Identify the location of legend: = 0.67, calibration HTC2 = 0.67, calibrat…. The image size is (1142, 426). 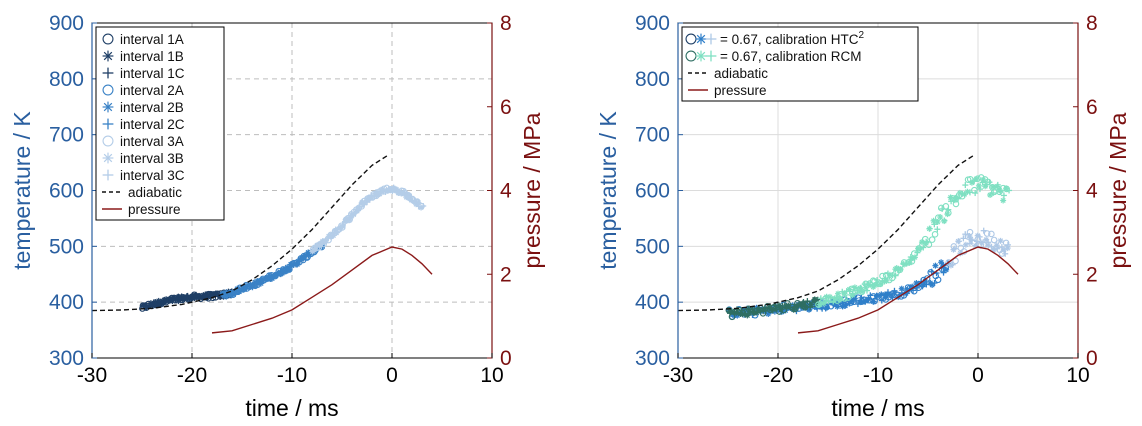
(800, 64).